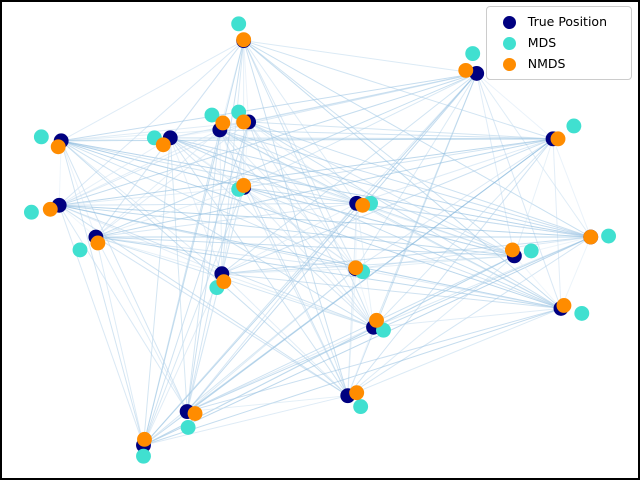  Describe the element at coordinates (509, 43) in the screenshot. I see `legend-marker-mds-icon` at that location.